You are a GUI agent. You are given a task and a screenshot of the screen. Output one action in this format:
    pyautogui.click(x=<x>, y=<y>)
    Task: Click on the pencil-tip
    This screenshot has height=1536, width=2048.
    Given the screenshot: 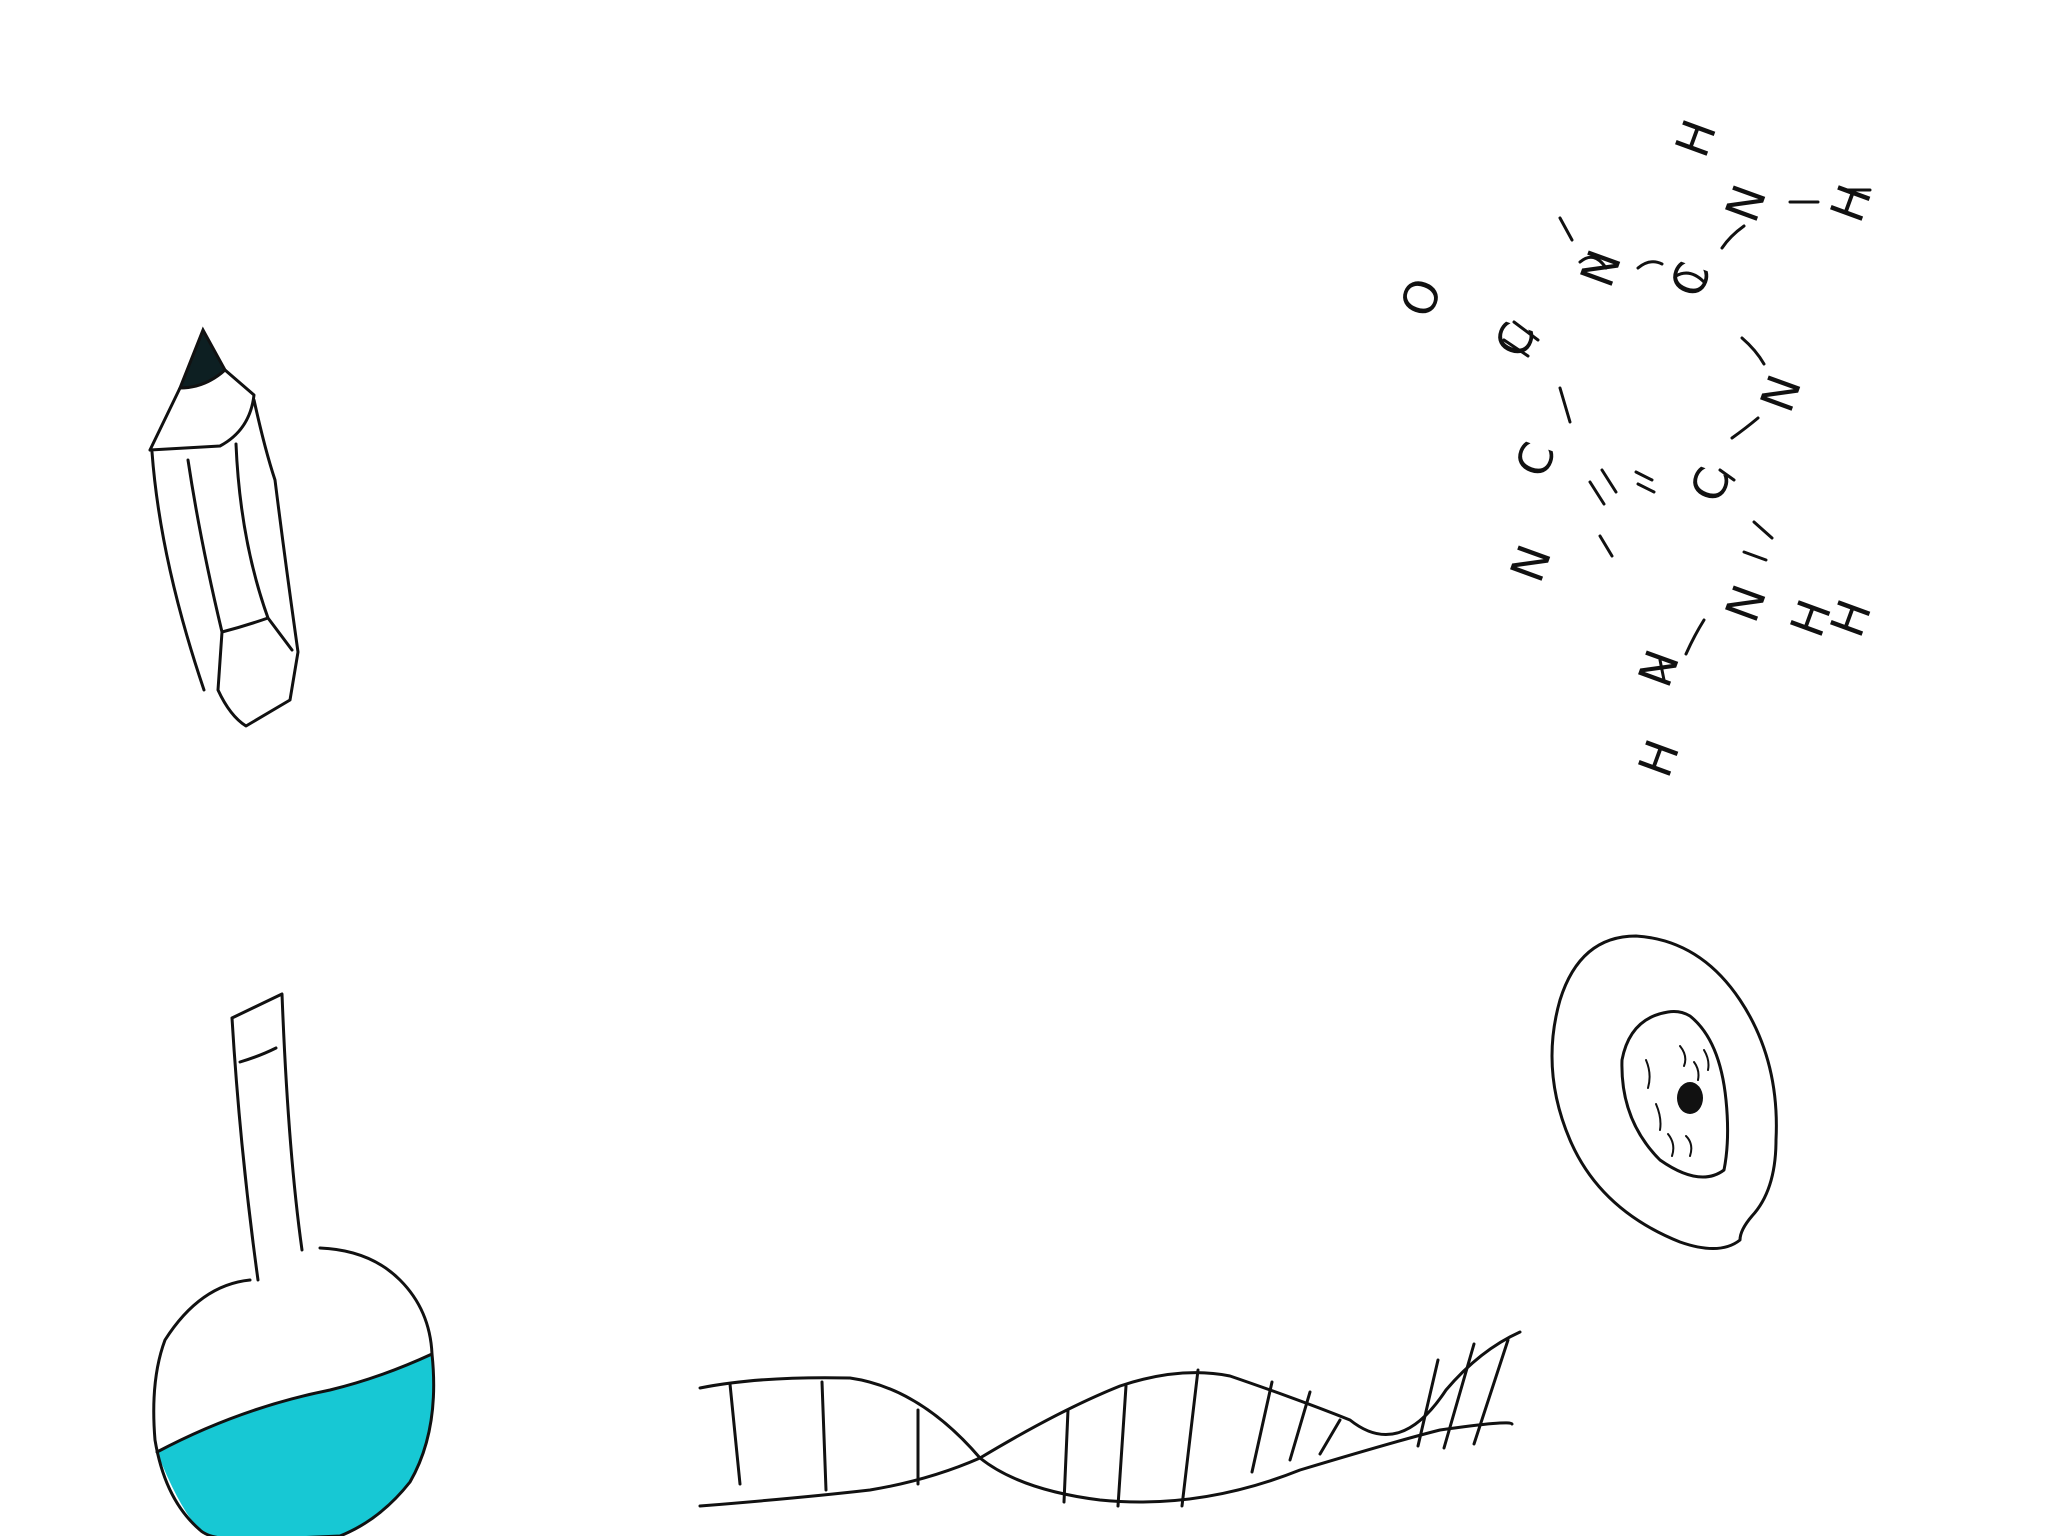 What is the action you would take?
    pyautogui.click(x=202, y=358)
    